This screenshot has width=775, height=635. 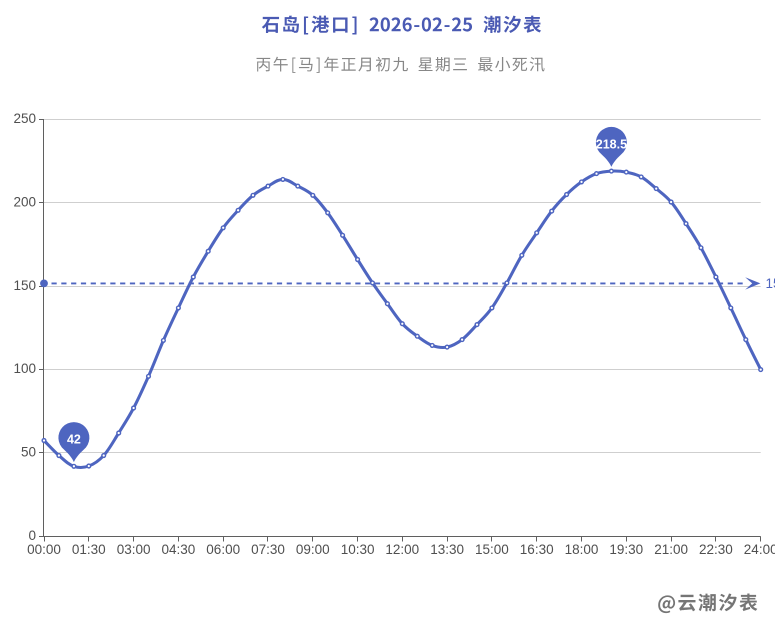 What do you see at coordinates (179, 549) in the screenshot?
I see `svg-text: 04:30` at bounding box center [179, 549].